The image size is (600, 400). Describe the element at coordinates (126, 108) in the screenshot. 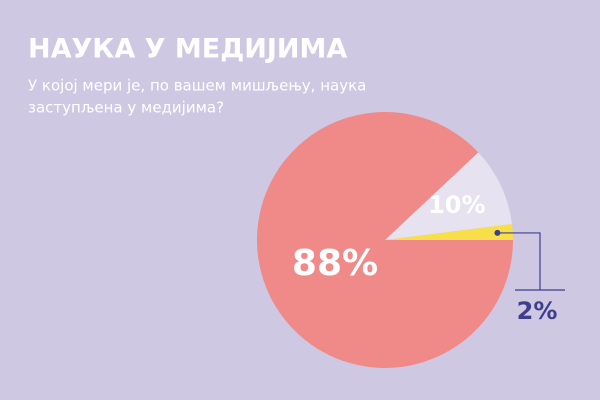

I see `chart-subtitle: заступљена у медијима?` at that location.